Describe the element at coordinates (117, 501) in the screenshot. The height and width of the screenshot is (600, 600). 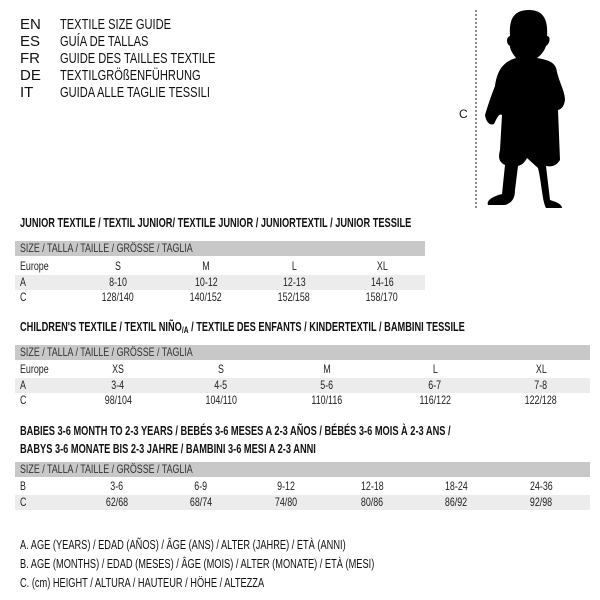
I see `table-cell: 62/68` at that location.